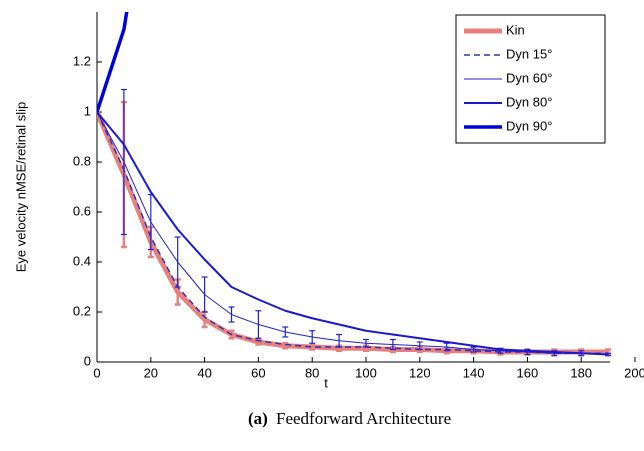 This screenshot has height=451, width=644. I want to click on x-tick-label: 100, so click(366, 372).